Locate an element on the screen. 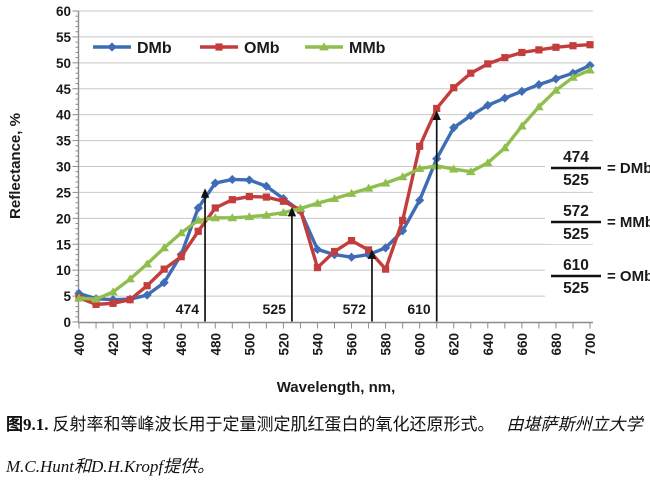  x-tick-label: 540 is located at coordinates (317, 344).